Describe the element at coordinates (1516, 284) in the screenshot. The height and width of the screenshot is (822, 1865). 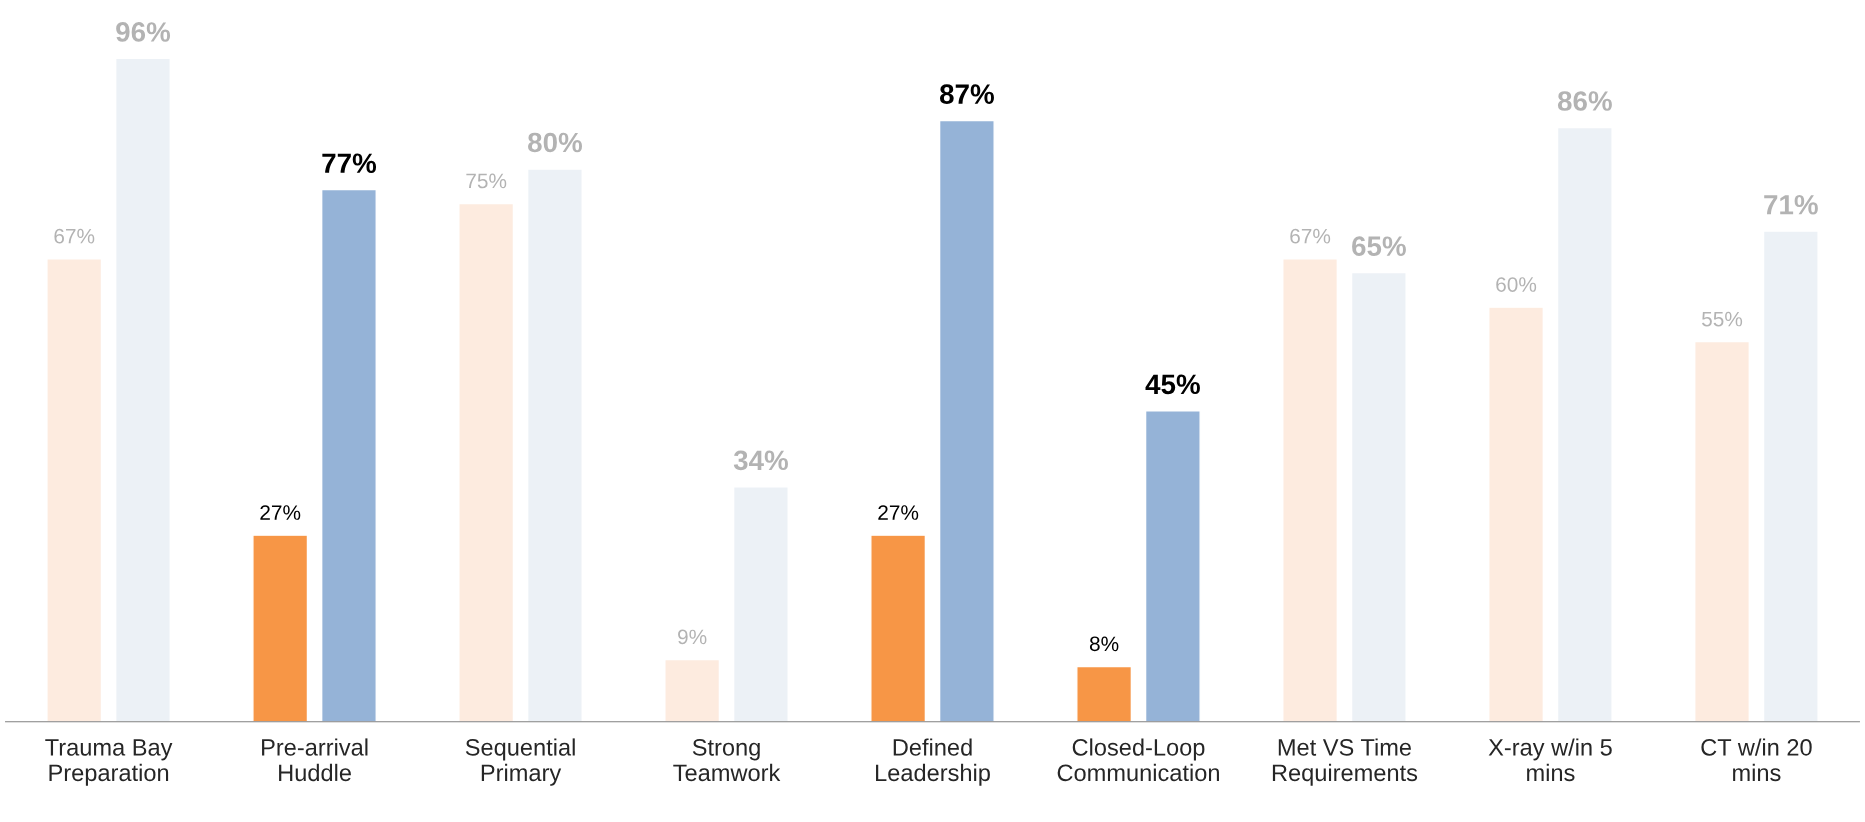
I see `data-label: 60%` at that location.